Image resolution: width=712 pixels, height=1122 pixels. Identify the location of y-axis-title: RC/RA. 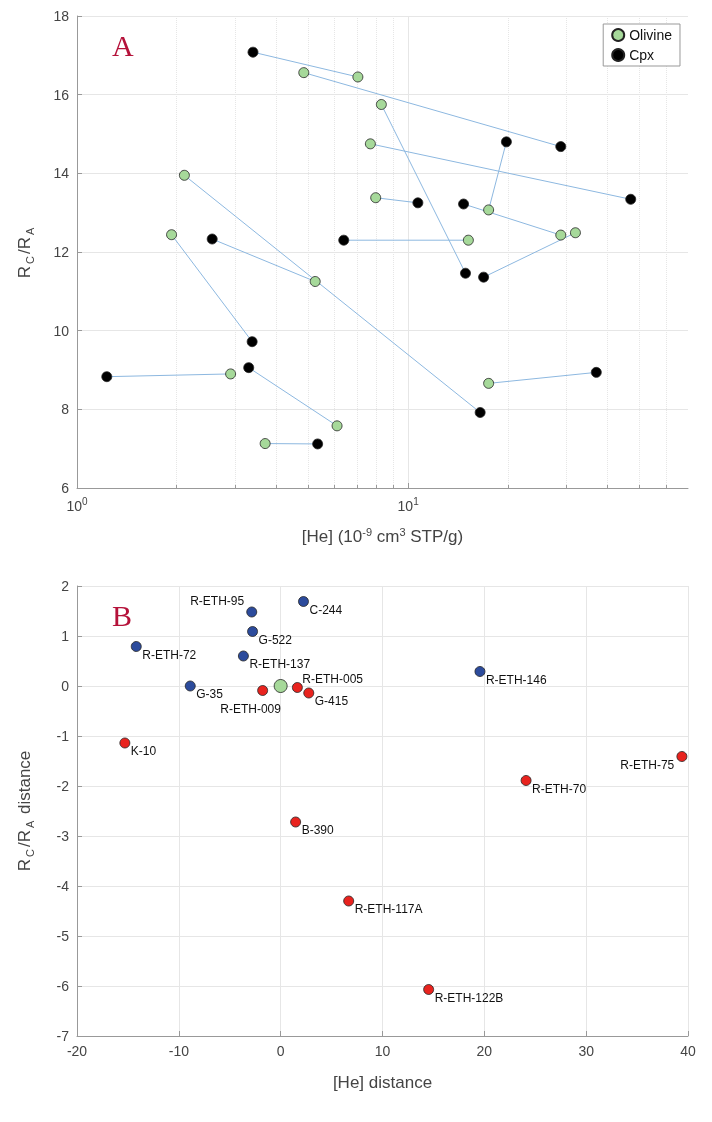
(25, 253).